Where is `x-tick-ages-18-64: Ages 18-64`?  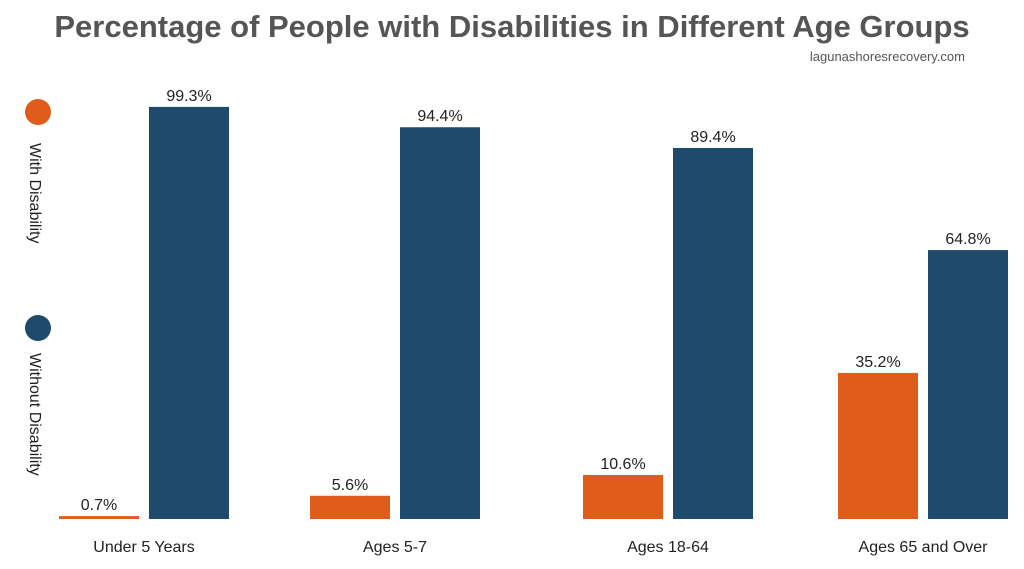
x-tick-ages-18-64: Ages 18-64 is located at coordinates (668, 547).